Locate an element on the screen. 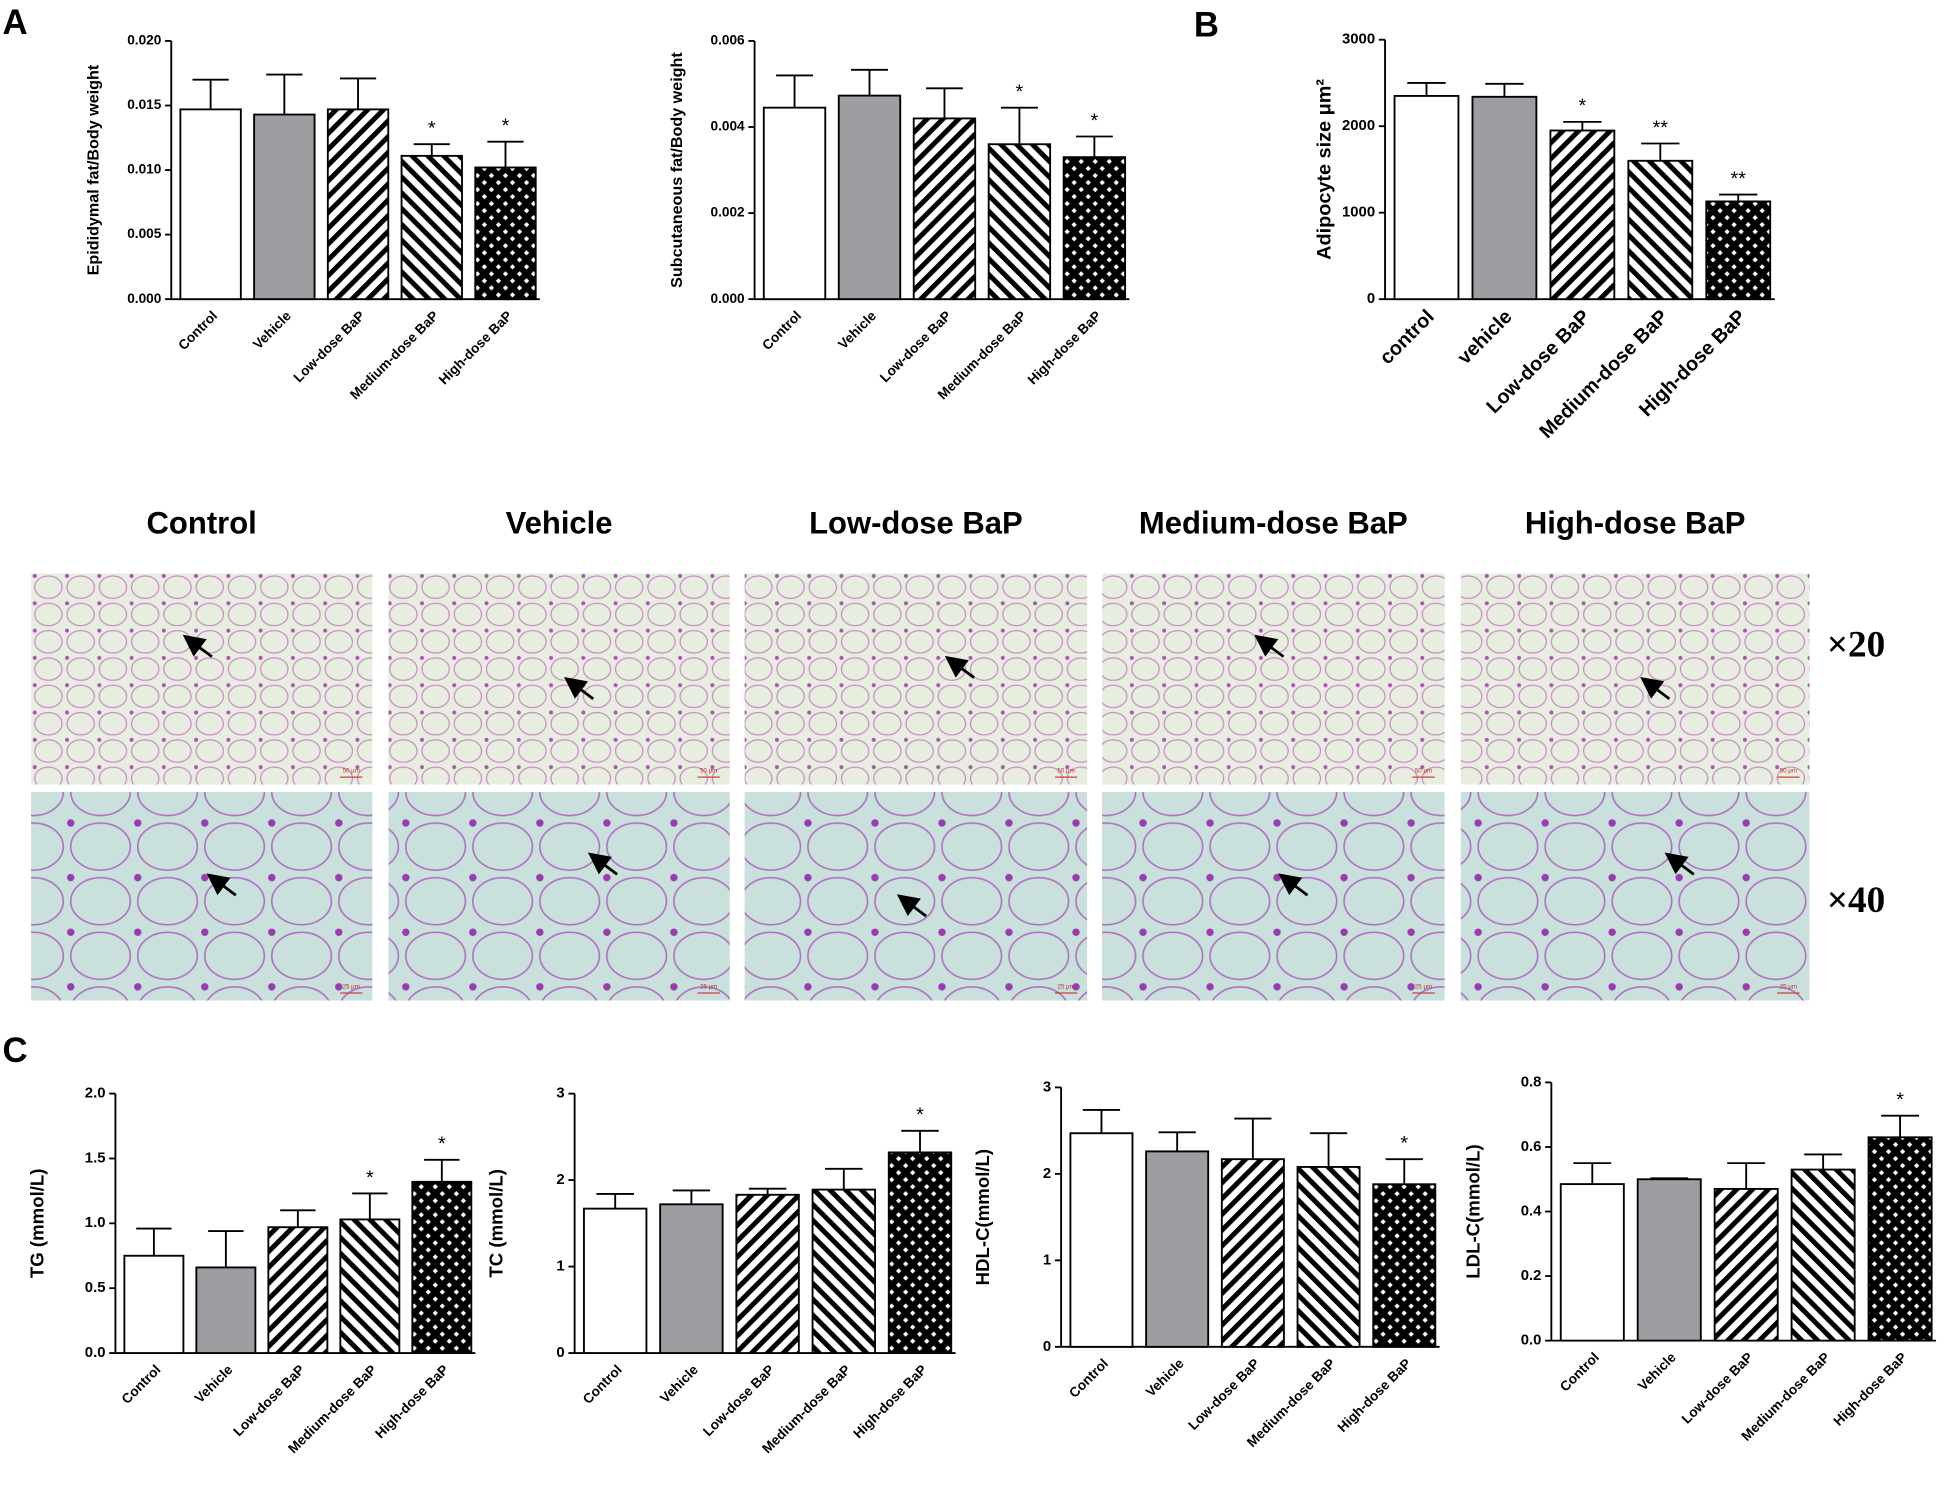  y-tick-label: 2000 is located at coordinates (1358, 126).